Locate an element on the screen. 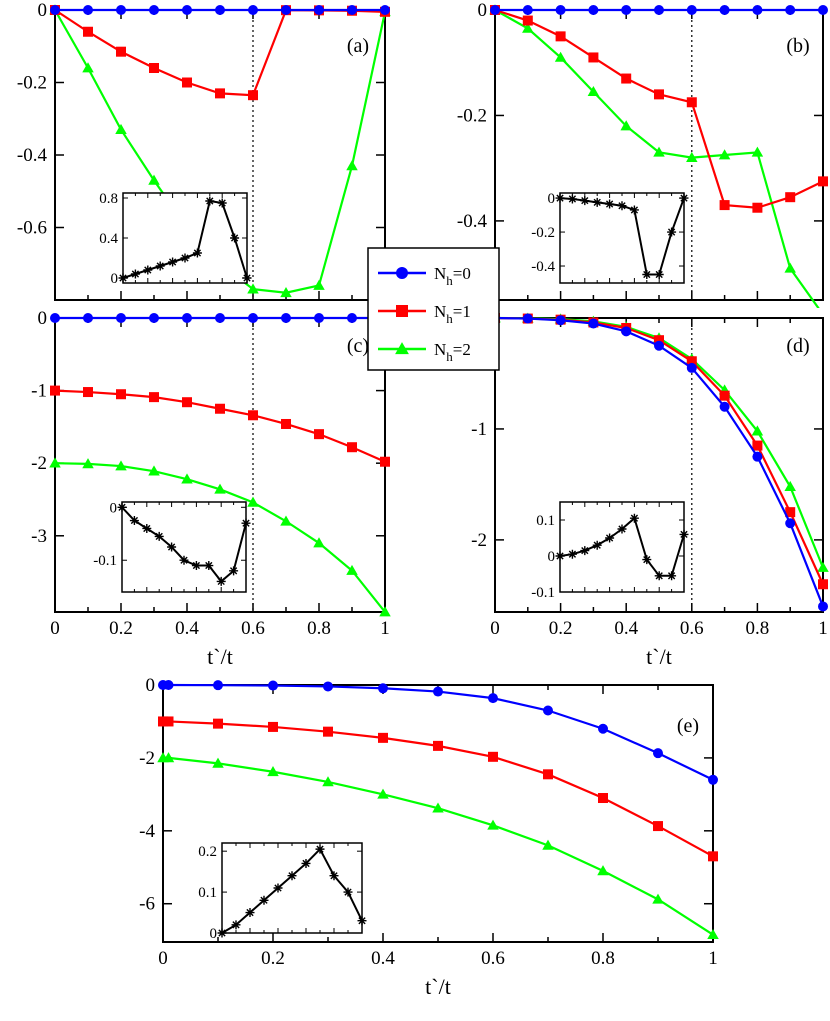  legend-item: Nh=1 is located at coordinates (424, 314).